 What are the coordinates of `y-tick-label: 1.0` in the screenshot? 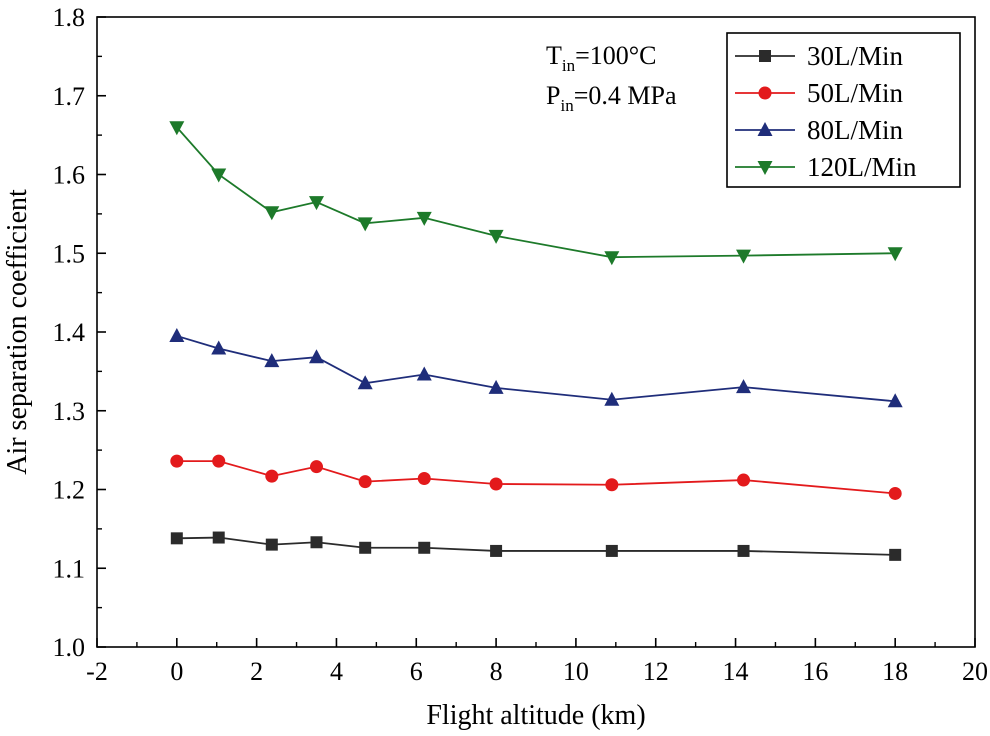 It's located at (69, 647).